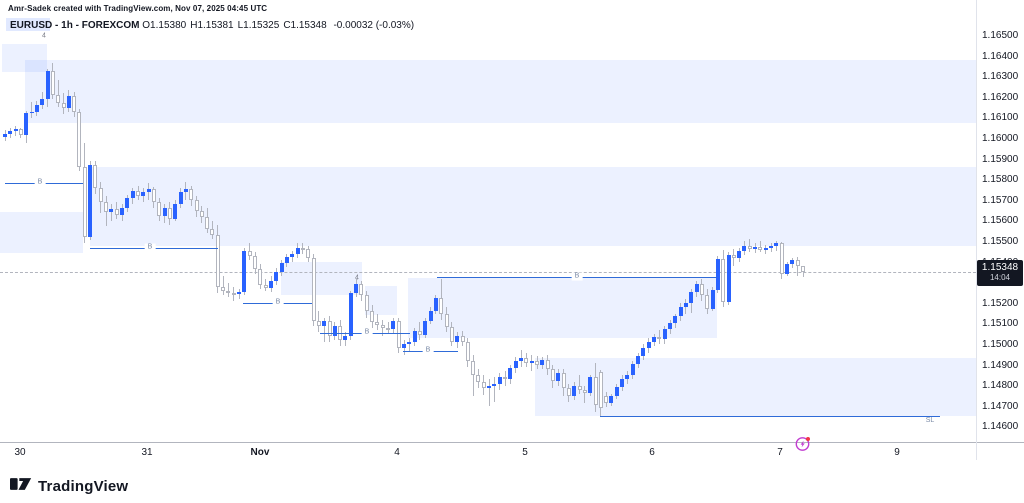 The height and width of the screenshot is (503, 1024). What do you see at coordinates (236, 25) in the screenshot?
I see `legend-ohlc: O1.15380 H1.15381 L1.15325 C1.15348` at bounding box center [236, 25].